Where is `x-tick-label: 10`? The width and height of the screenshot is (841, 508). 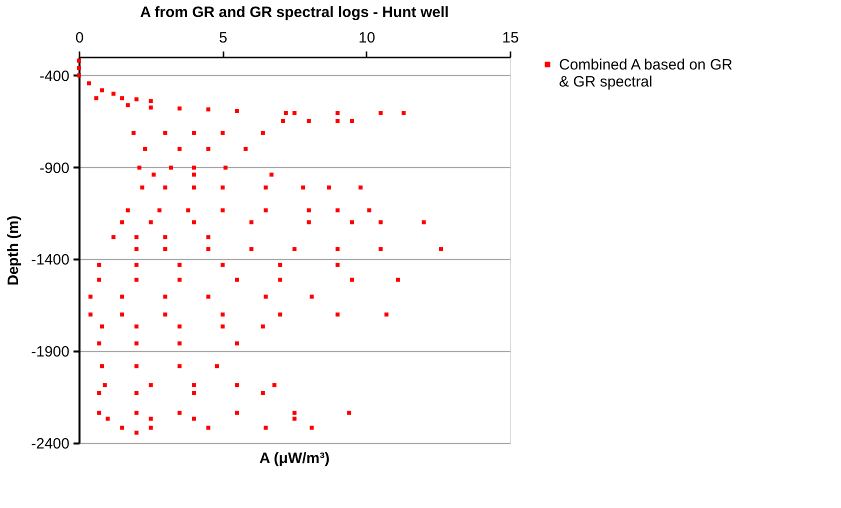 x-tick-label: 10 is located at coordinates (367, 38).